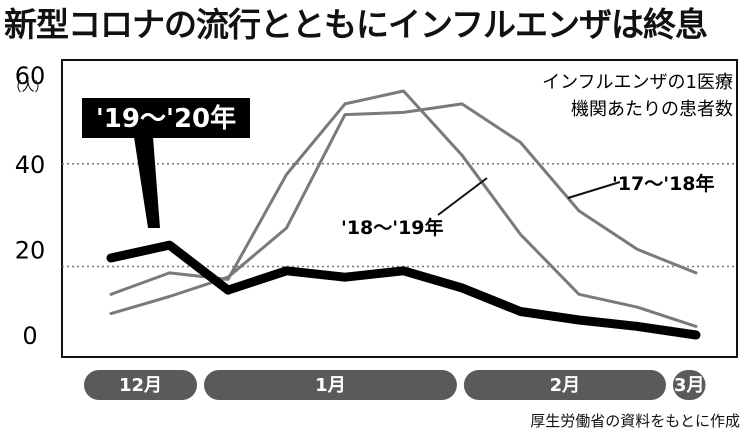 The height and width of the screenshot is (439, 750). I want to click on y-tick-label: 40, so click(30, 165).